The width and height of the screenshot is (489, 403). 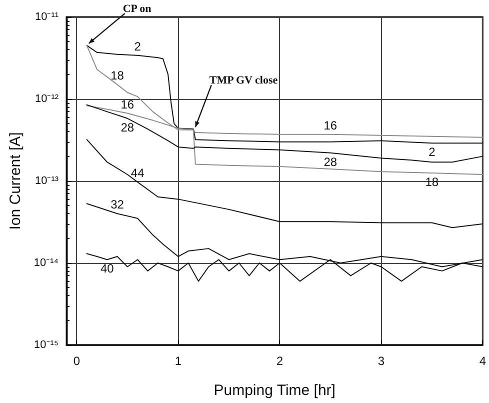 I want to click on x-tick-label: 4, so click(x=482, y=361).